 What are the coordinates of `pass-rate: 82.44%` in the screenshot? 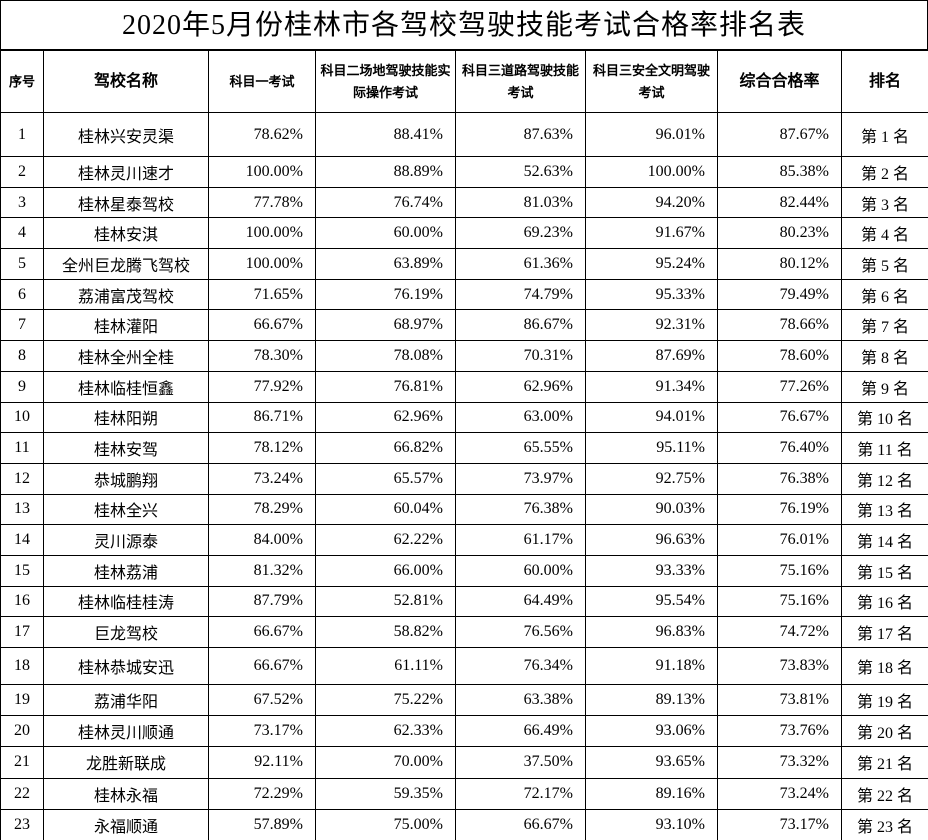 It's located at (779, 202).